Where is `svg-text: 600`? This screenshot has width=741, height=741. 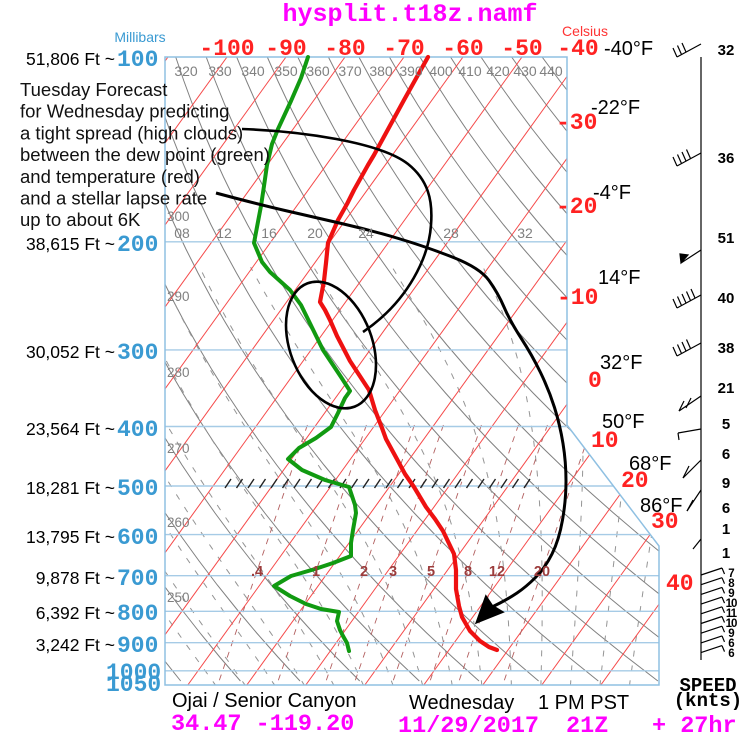 svg-text: 600 is located at coordinates (137, 538).